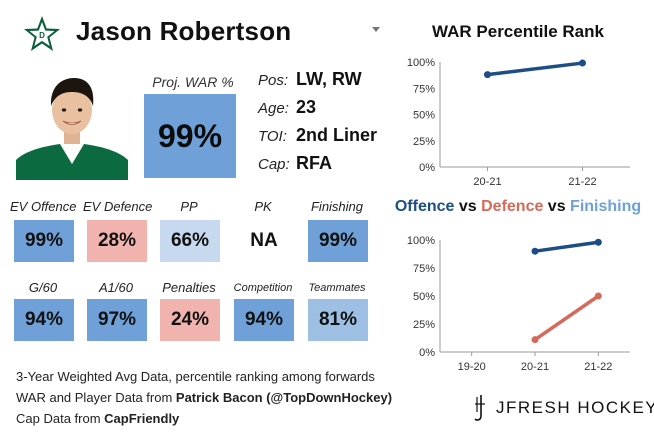  Describe the element at coordinates (557, 206) in the screenshot. I see `chart-title-vs-2: vs` at that location.